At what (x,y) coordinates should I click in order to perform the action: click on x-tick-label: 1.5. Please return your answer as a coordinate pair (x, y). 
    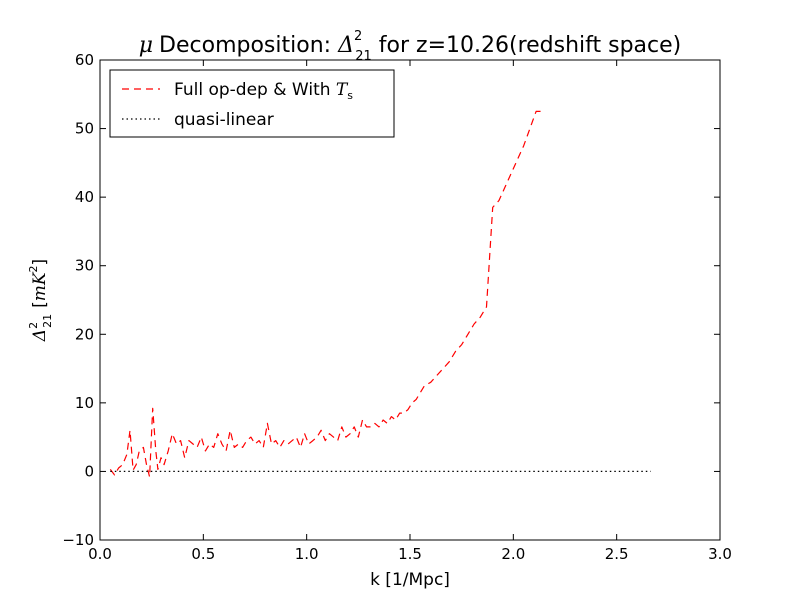
    Looking at the image, I should click on (410, 554).